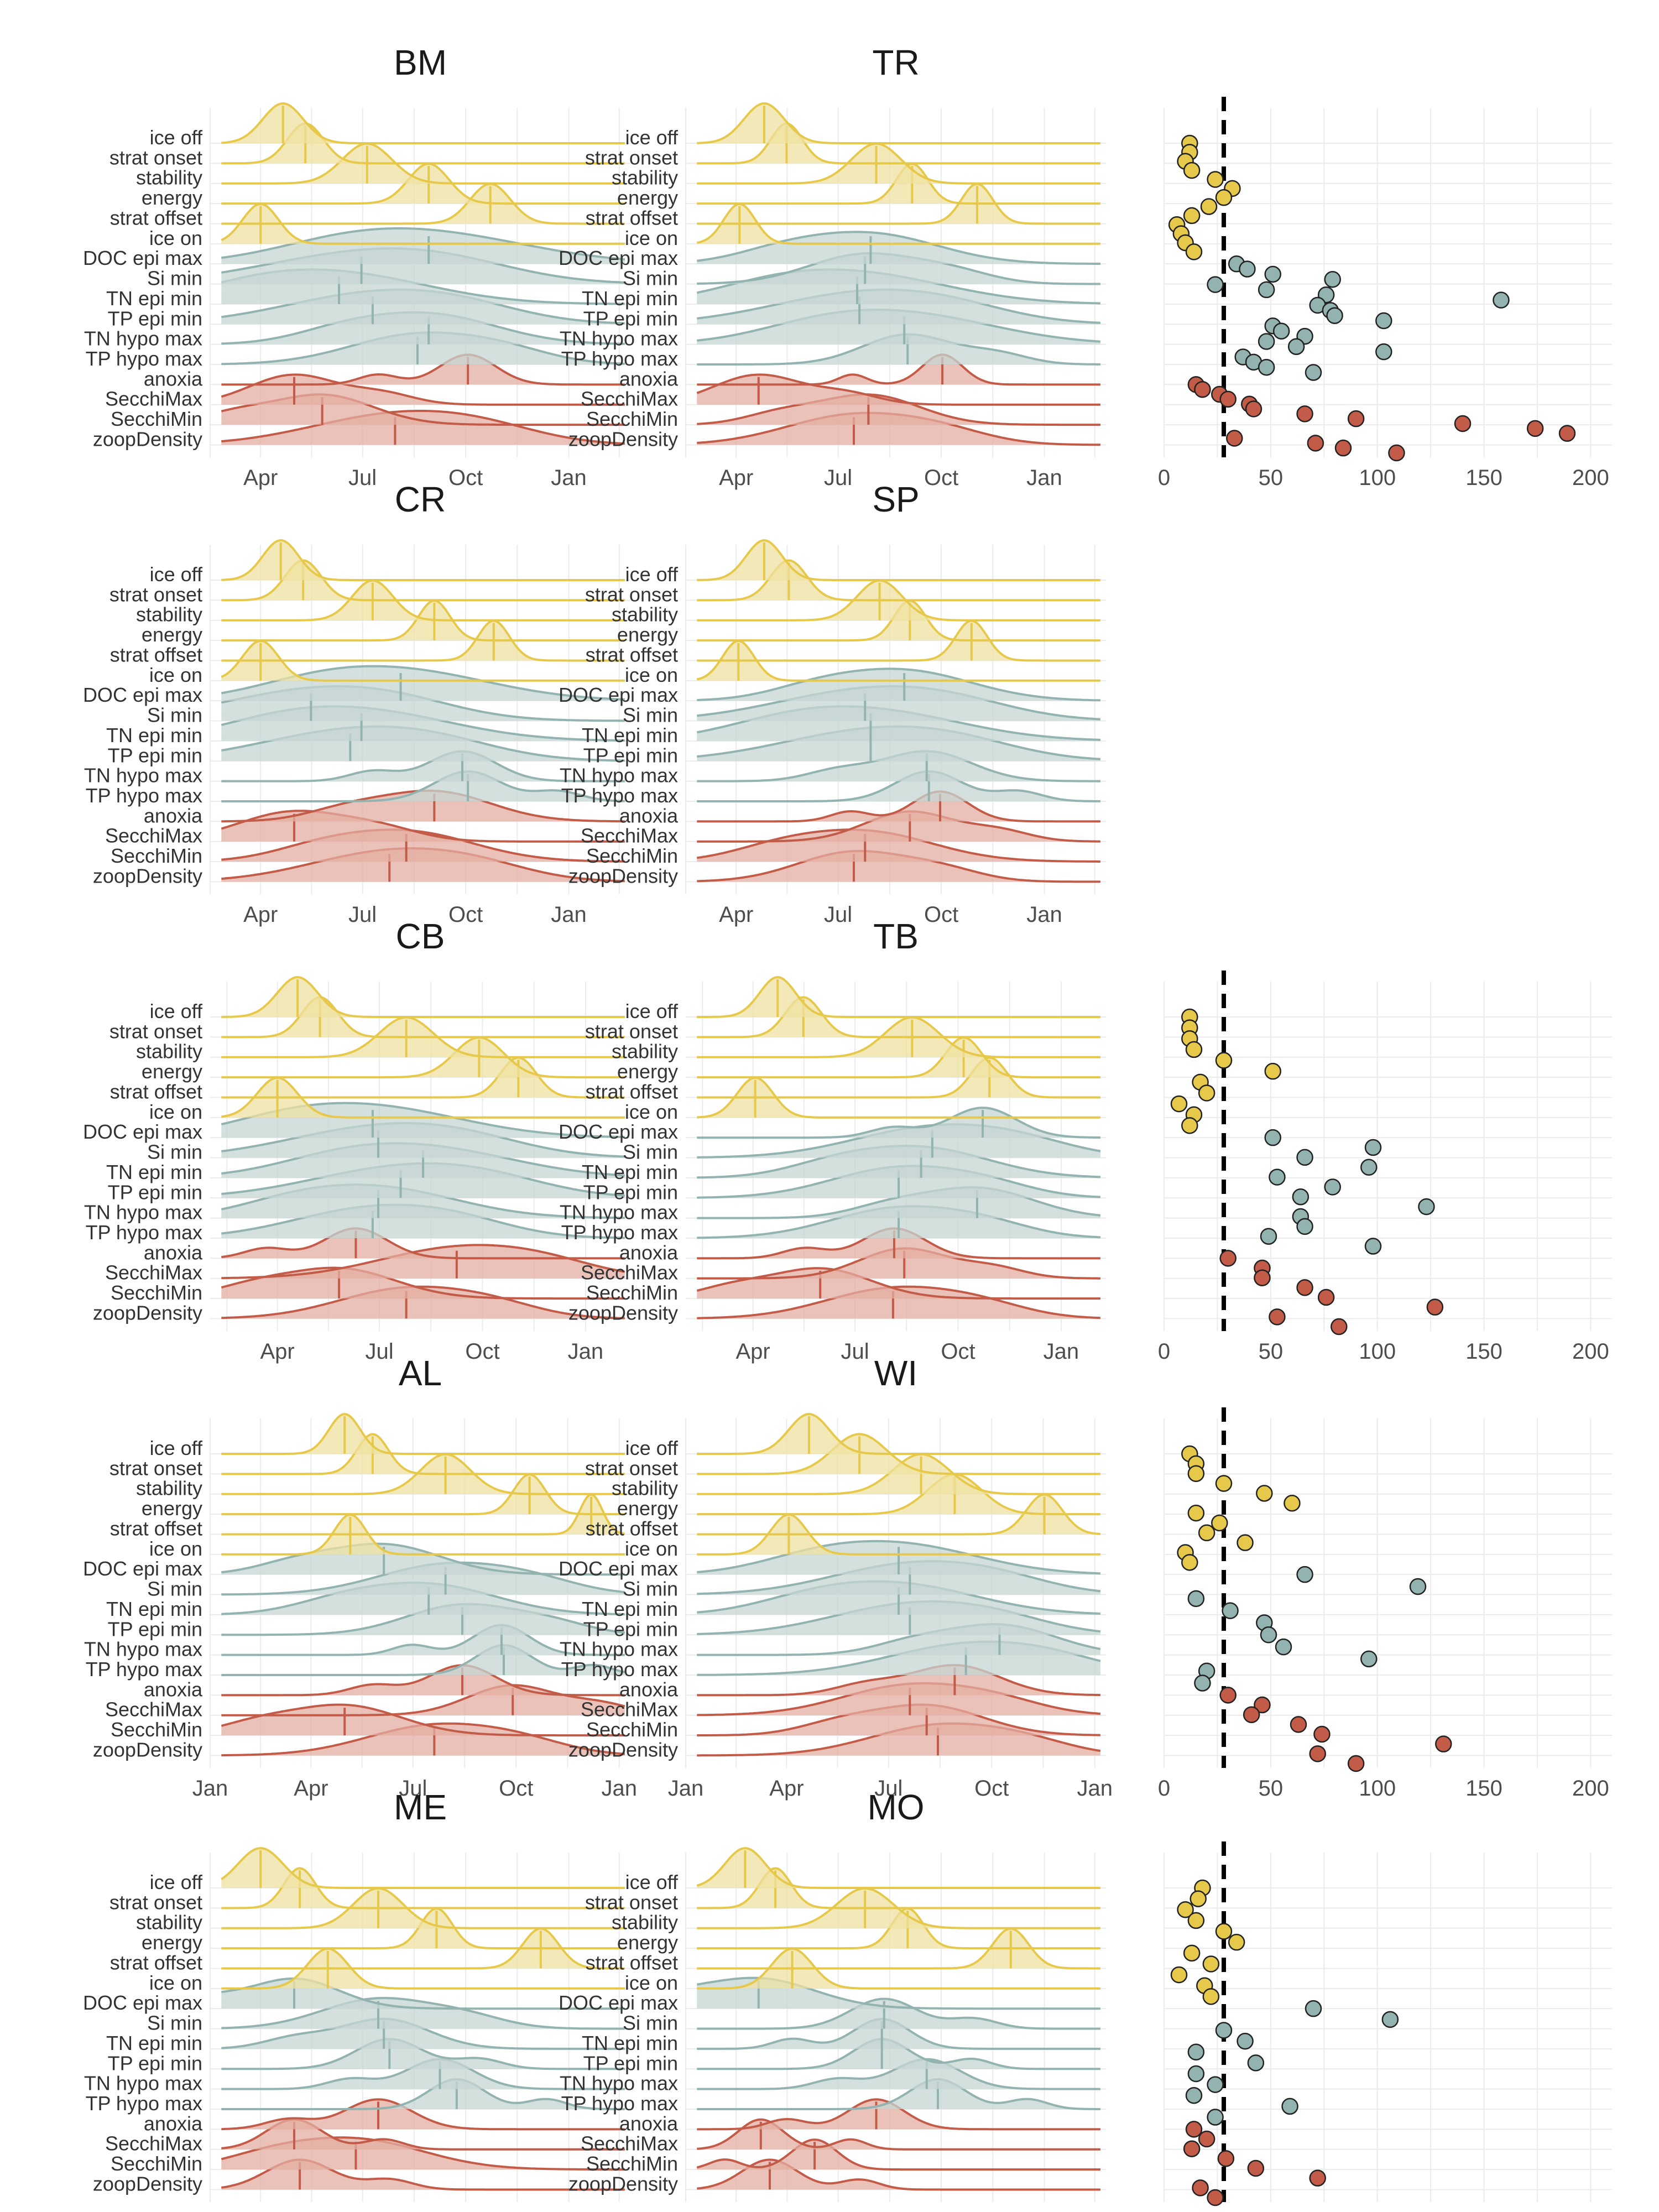 The width and height of the screenshot is (1659, 2212). I want to click on ridge-doc-epi-max-line, so click(423, 1994).